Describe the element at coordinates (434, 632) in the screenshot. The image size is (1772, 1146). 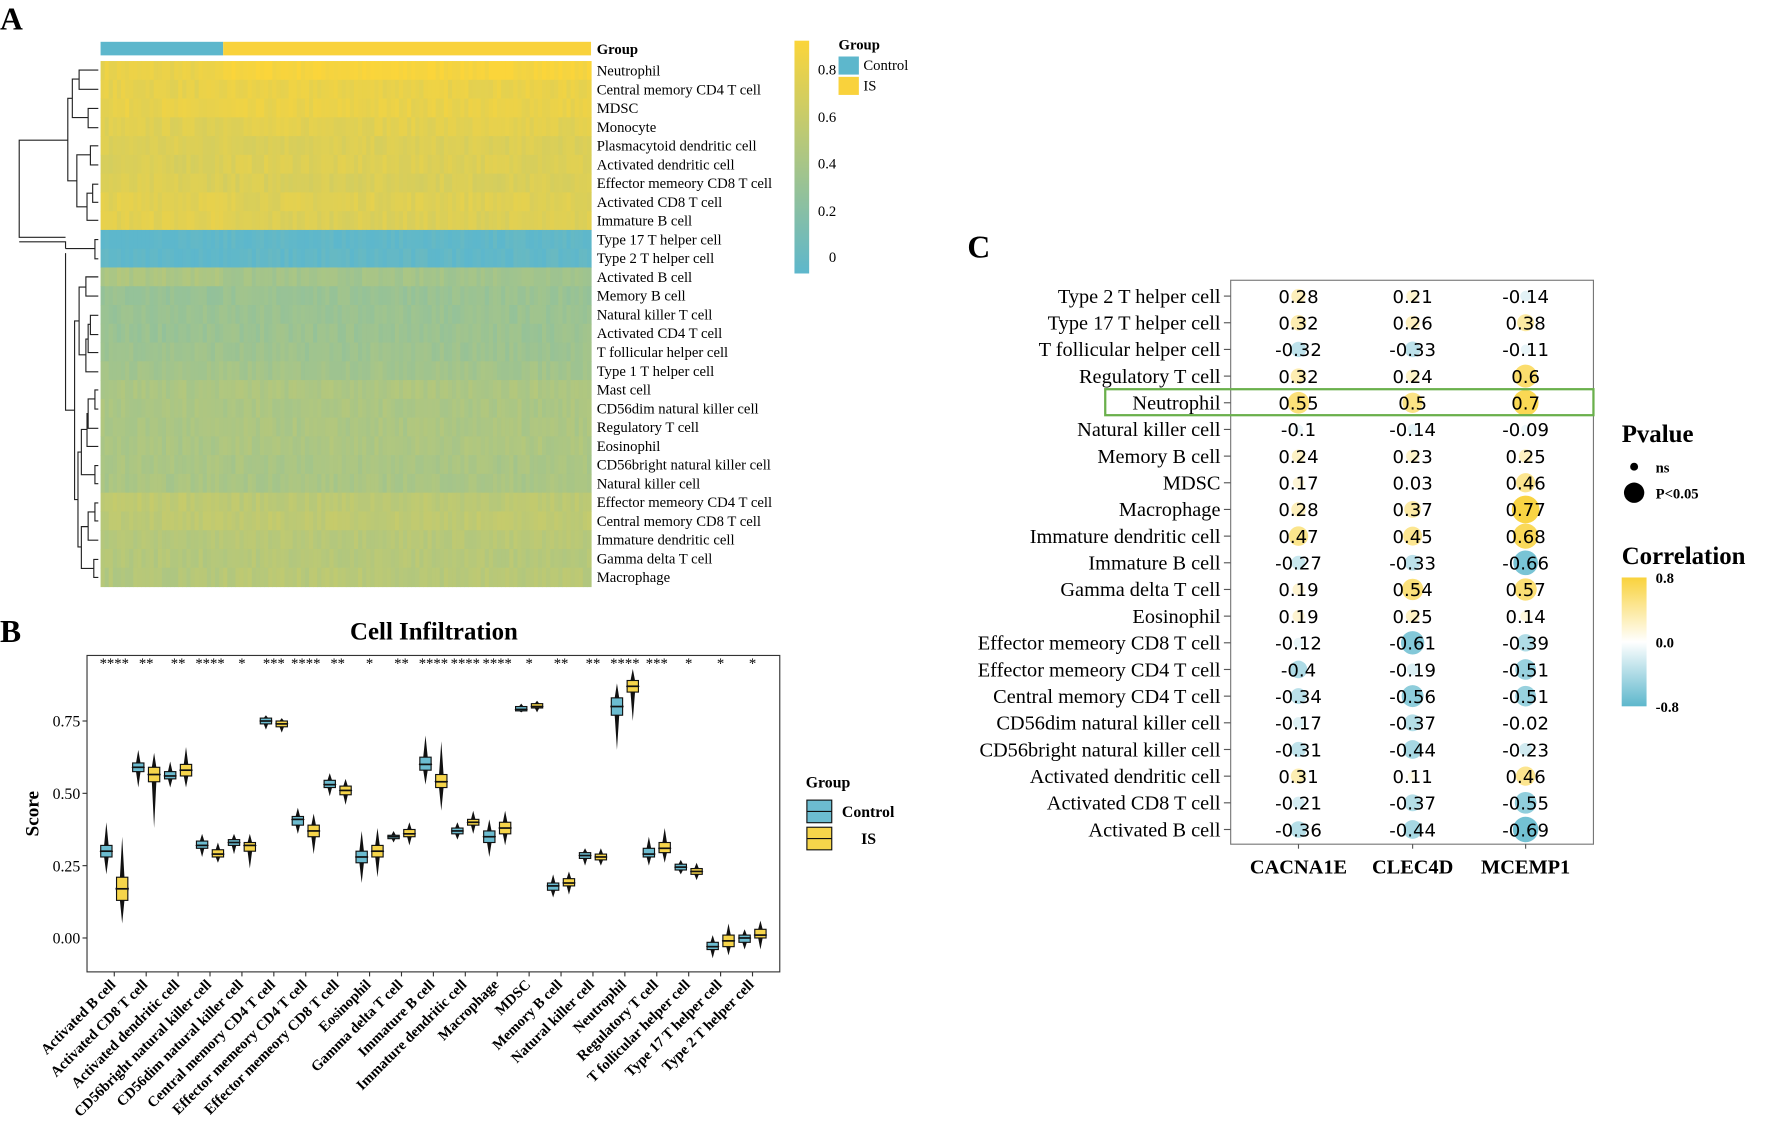
I see `chart-title: Cell Infiltration` at that location.